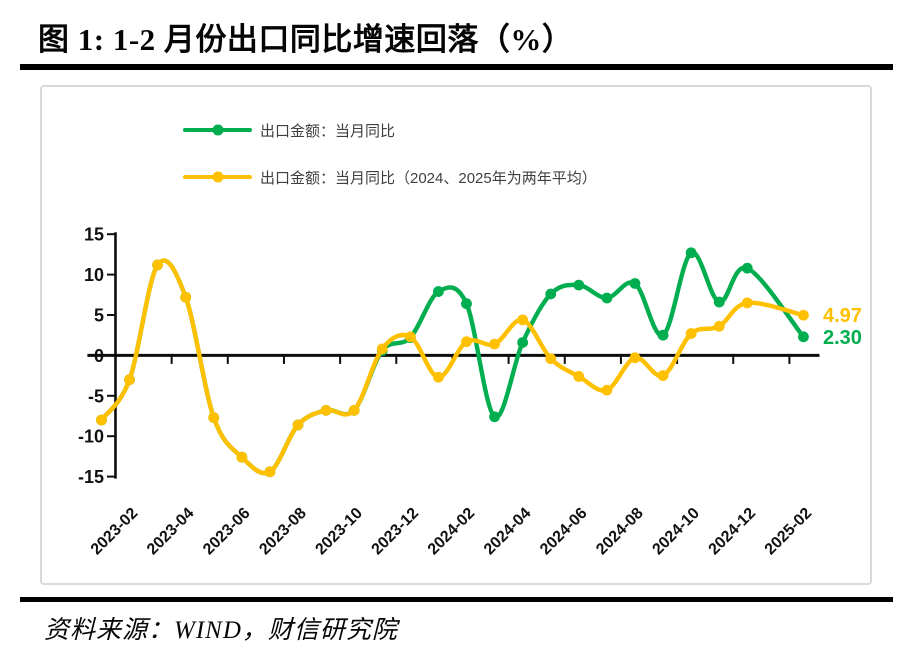 The image size is (911, 668). What do you see at coordinates (620, 532) in the screenshot?
I see `x-axis-label: 2024-08` at bounding box center [620, 532].